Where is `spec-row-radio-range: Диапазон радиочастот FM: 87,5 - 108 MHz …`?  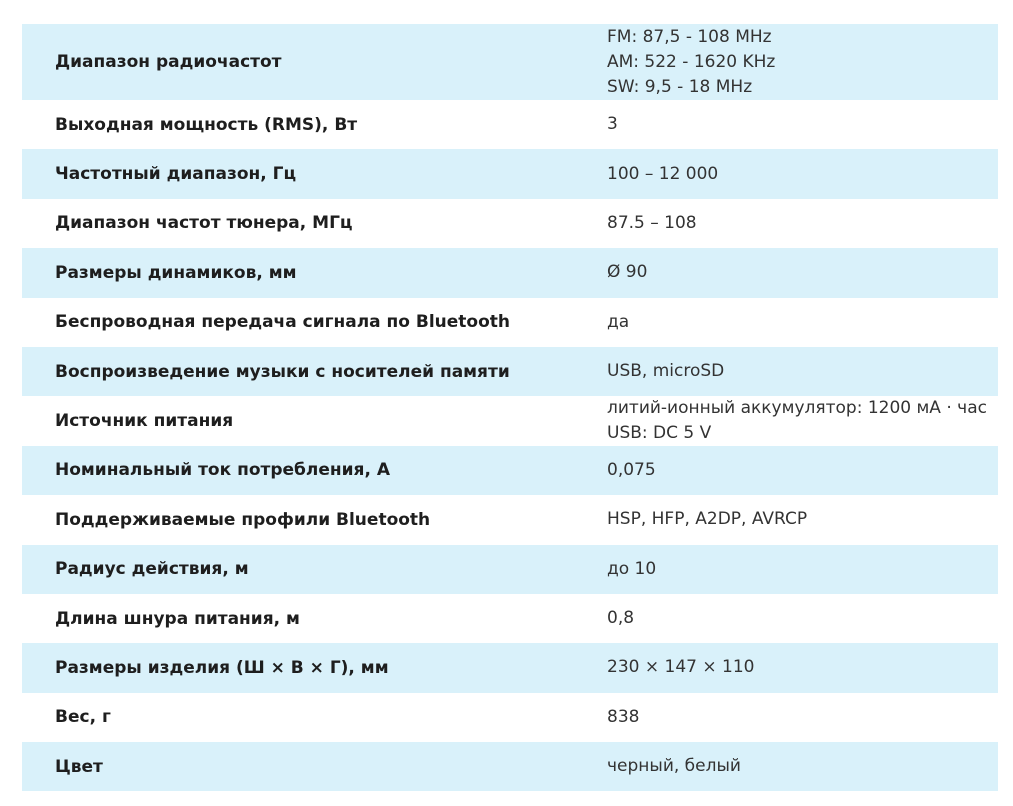
spec-row-radio-range: Диапазон радиочастот FM: 87,5 - 108 MHz … is located at coordinates (510, 62).